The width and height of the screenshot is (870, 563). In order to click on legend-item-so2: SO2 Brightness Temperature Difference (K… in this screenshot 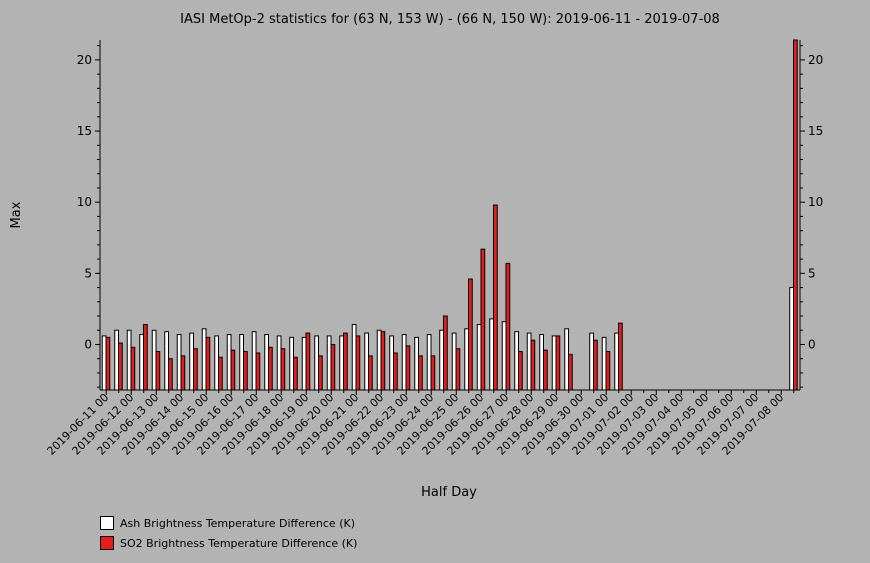, I will do `click(228, 543)`.